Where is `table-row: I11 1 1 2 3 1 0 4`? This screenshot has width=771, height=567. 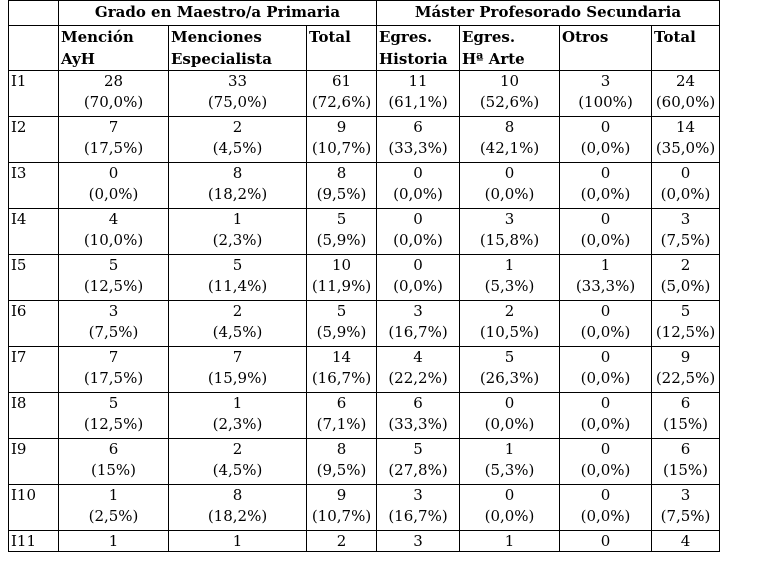 table-row: I11 1 1 2 3 1 0 4 is located at coordinates (364, 541).